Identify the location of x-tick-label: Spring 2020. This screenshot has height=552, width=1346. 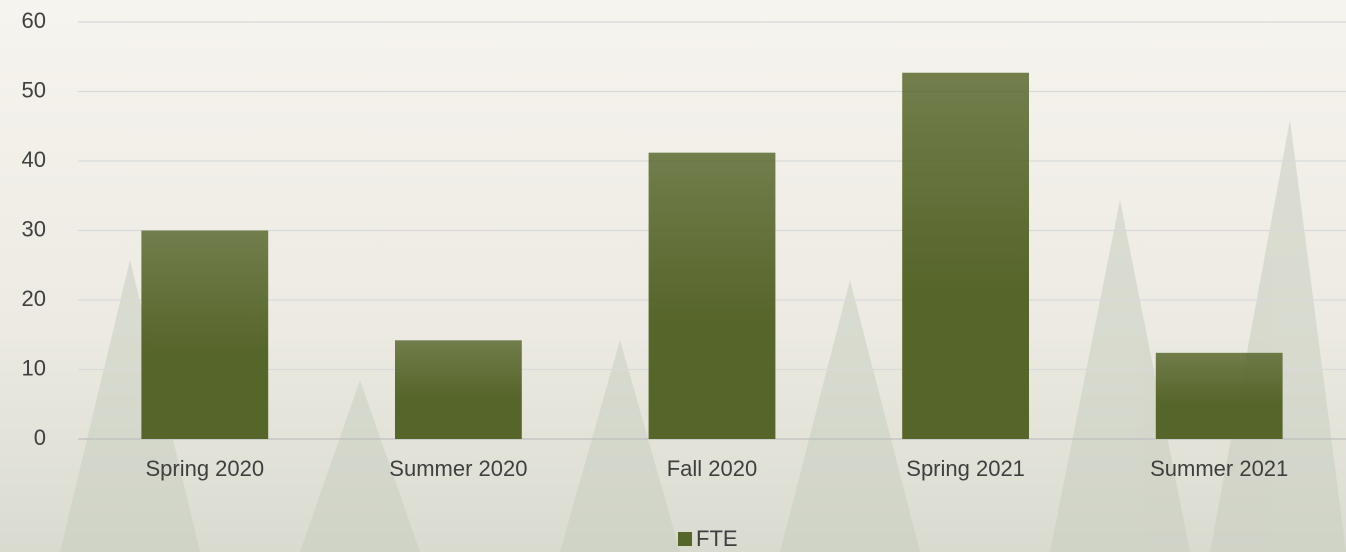
(204, 468).